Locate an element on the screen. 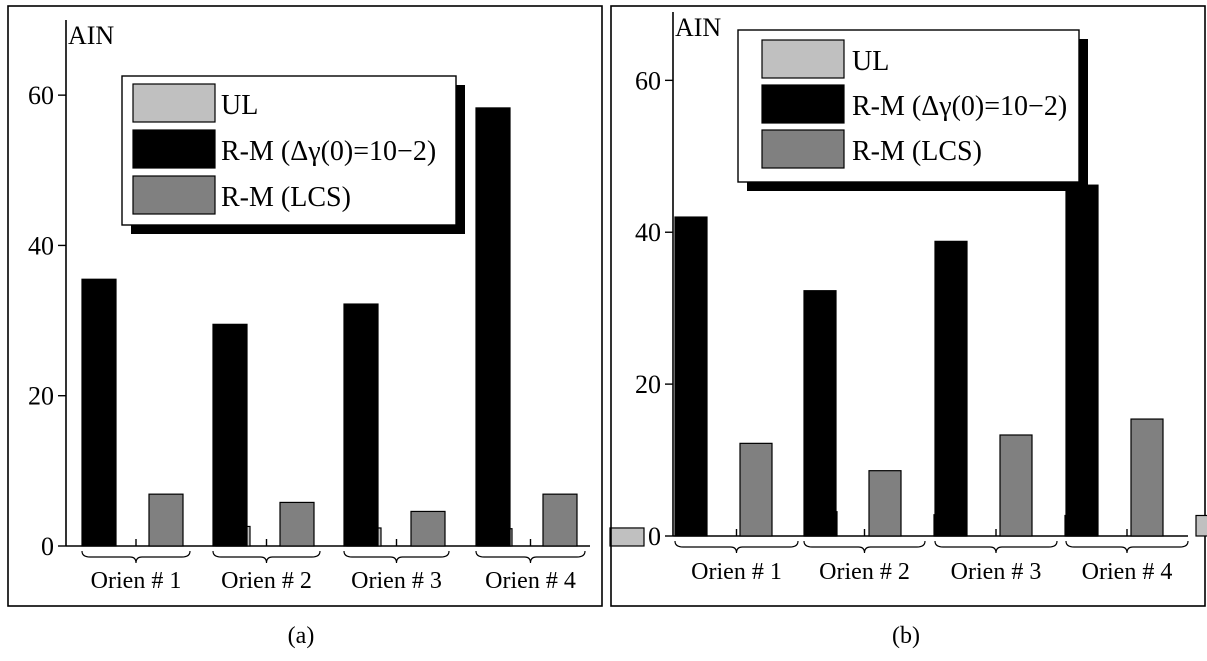 The height and width of the screenshot is (661, 1207). figure-caption: (a) is located at coordinates (301, 636).